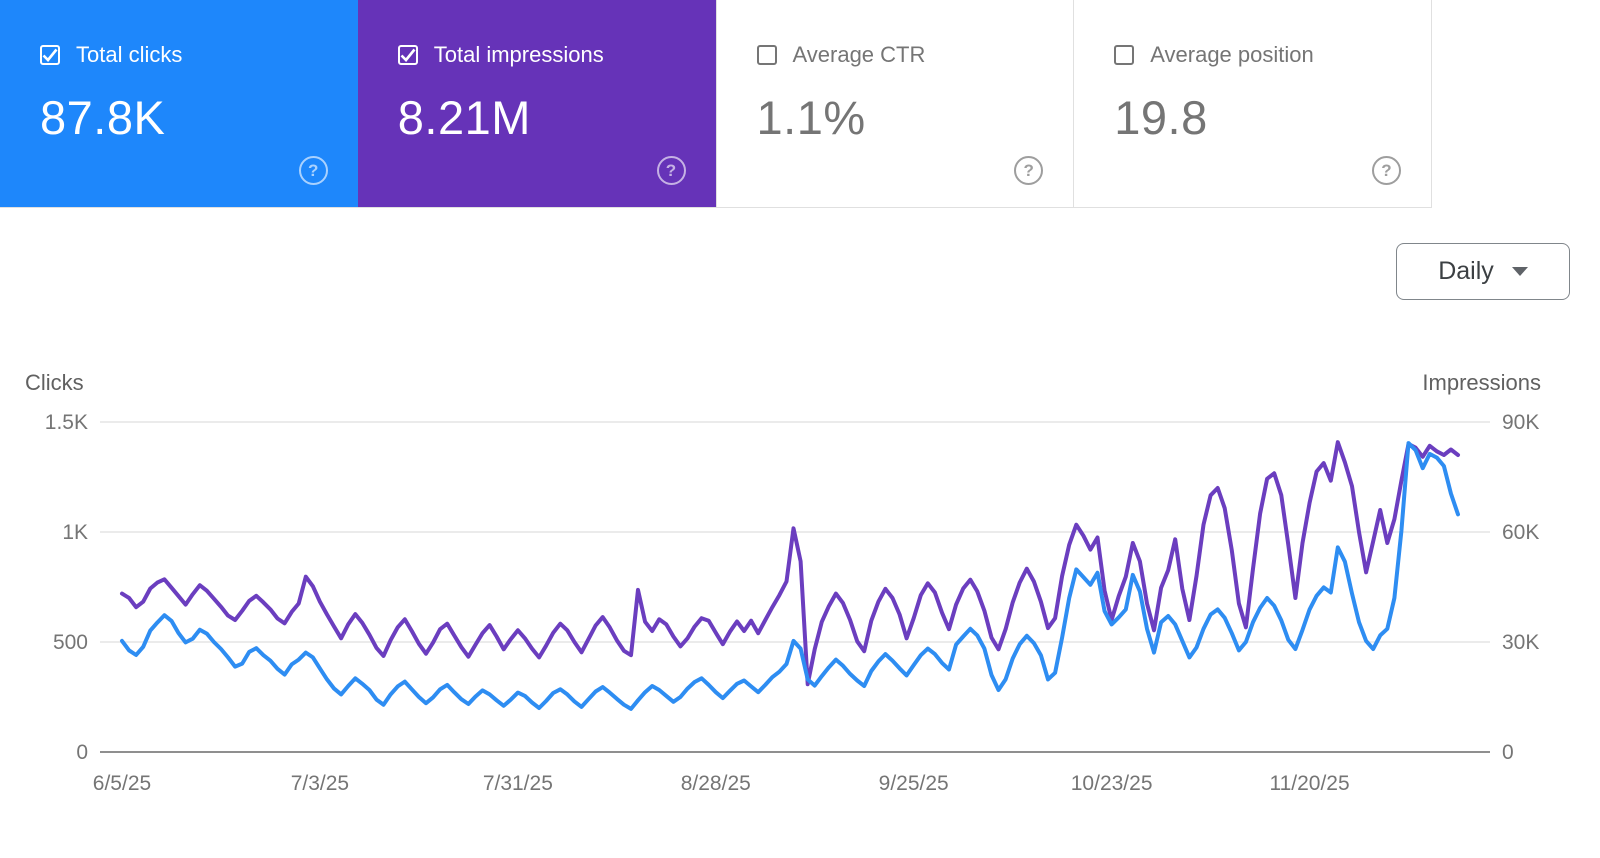  Describe the element at coordinates (1520, 642) in the screenshot. I see `svg-text: 30K` at that location.